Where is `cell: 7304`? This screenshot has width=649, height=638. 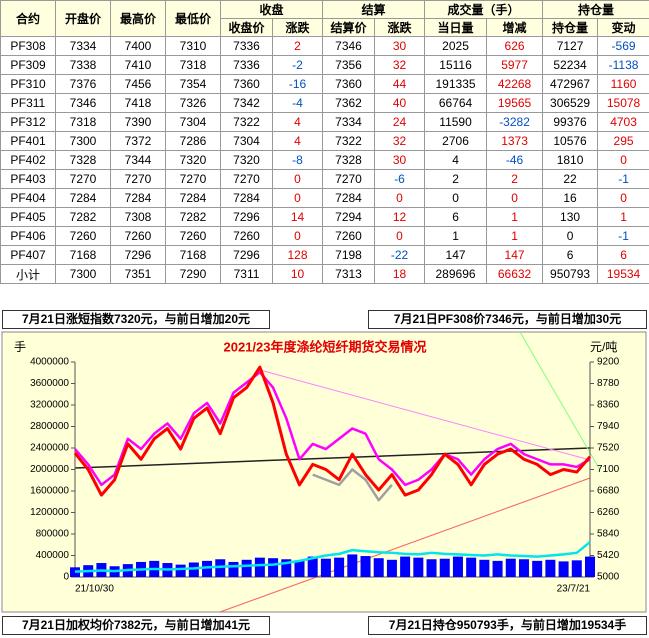 cell: 7304 is located at coordinates (193, 122).